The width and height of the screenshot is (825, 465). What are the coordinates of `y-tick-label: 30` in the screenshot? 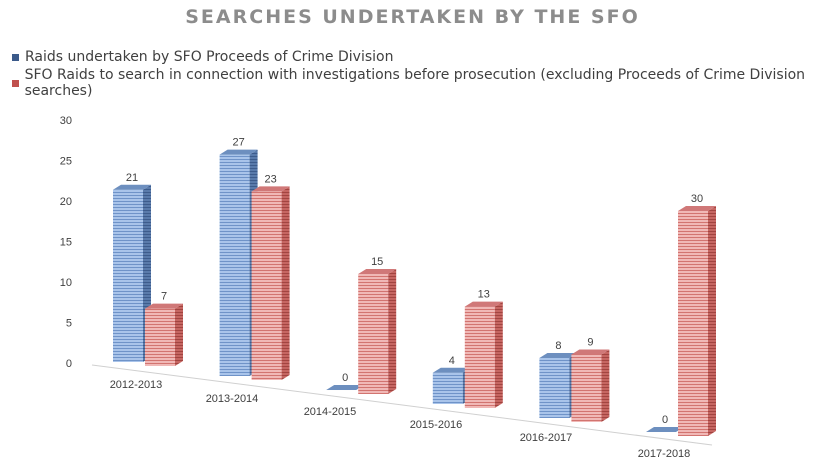 It's located at (66, 121).